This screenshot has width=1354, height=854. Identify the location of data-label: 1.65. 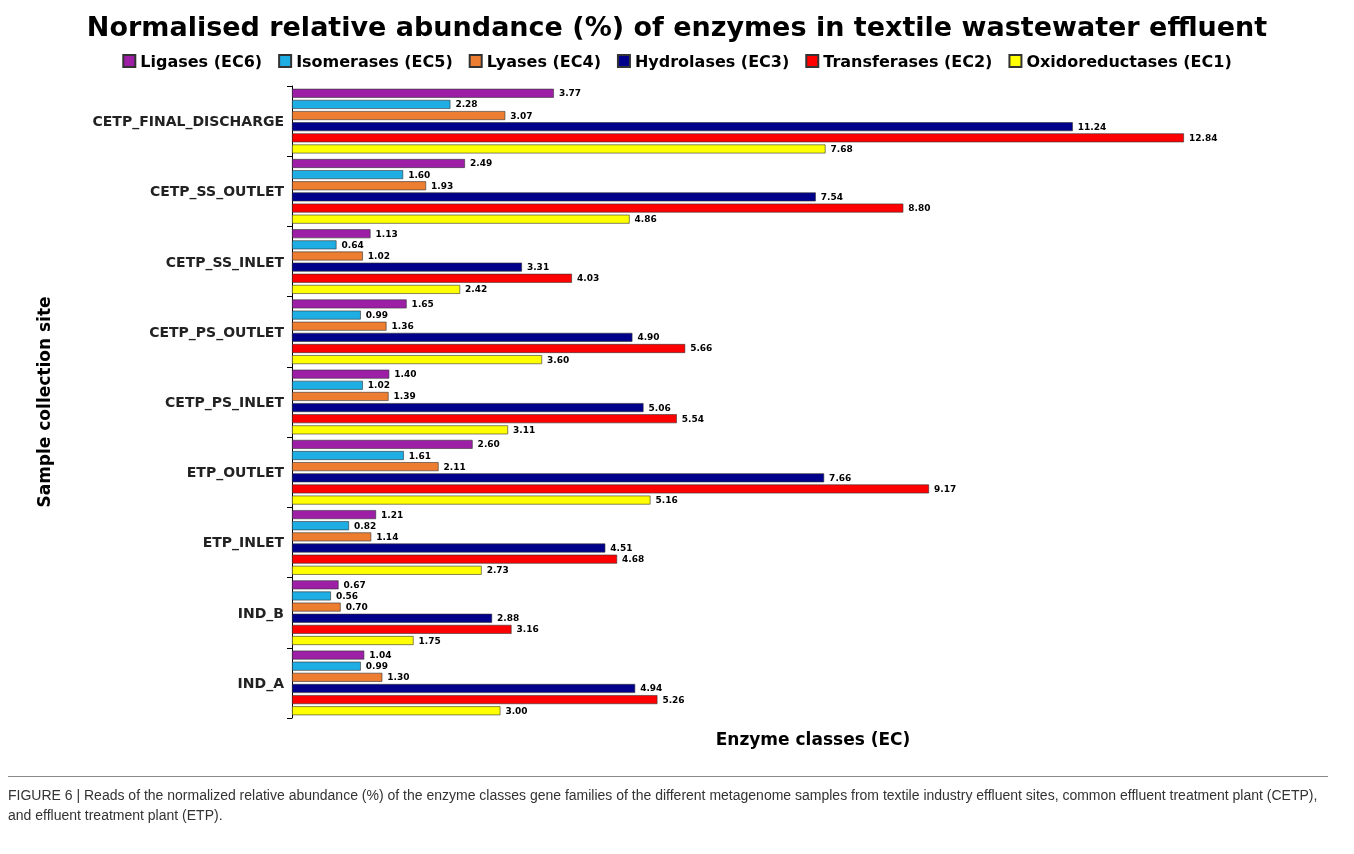
(422, 303).